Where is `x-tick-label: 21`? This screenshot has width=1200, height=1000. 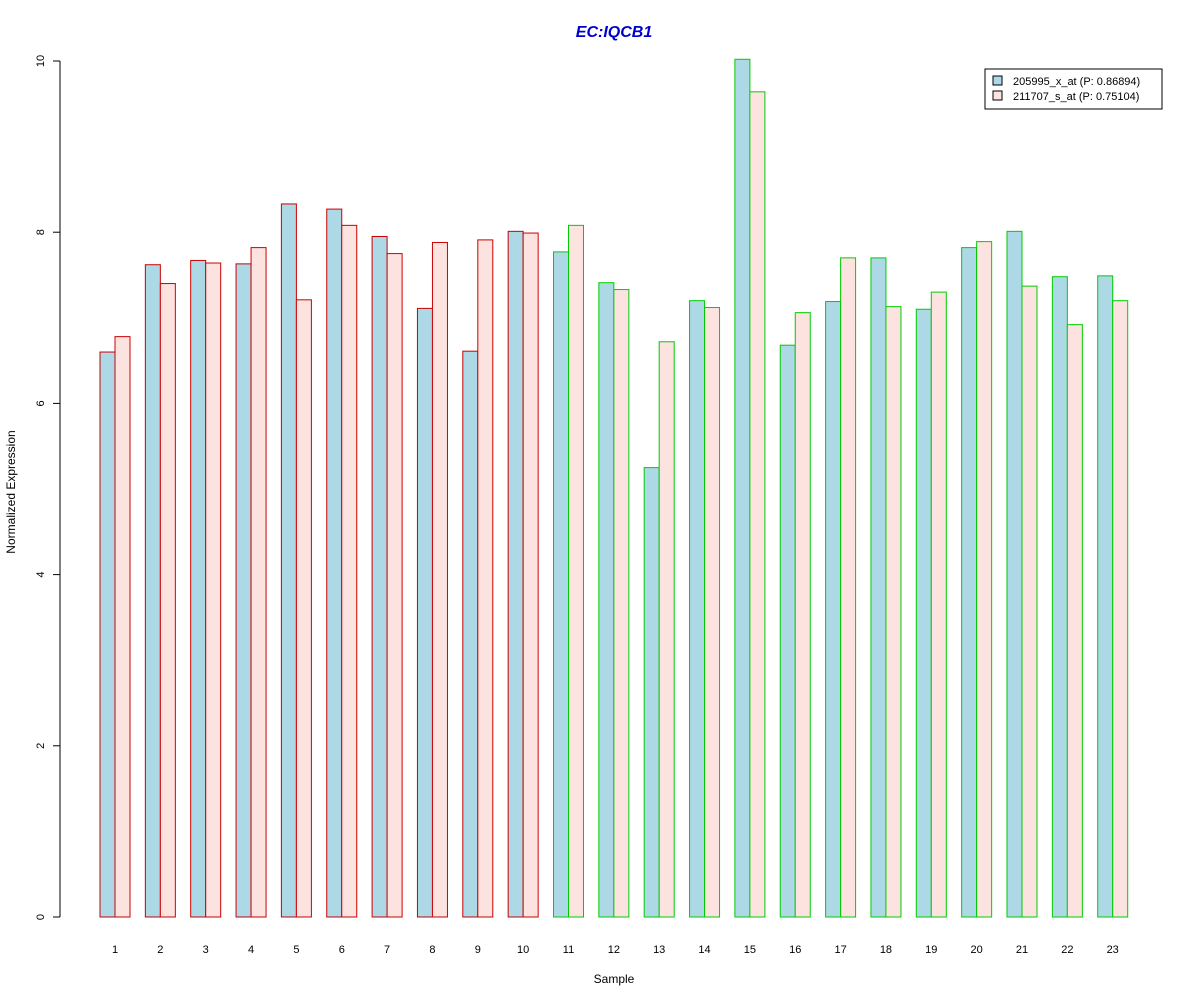 x-tick-label: 21 is located at coordinates (1022, 950).